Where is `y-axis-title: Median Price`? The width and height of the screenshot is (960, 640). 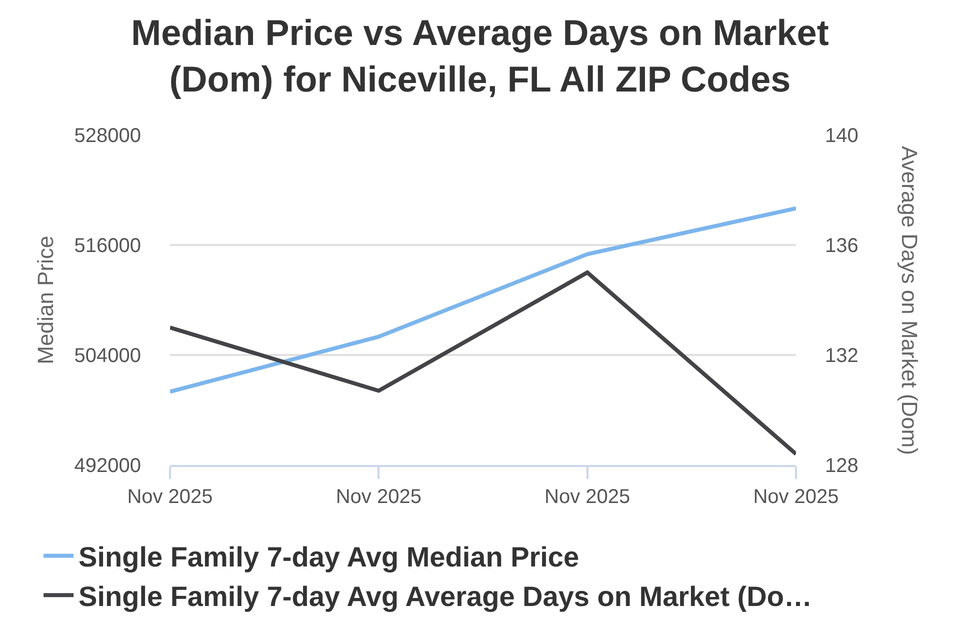 y-axis-title: Median Price is located at coordinates (45, 300).